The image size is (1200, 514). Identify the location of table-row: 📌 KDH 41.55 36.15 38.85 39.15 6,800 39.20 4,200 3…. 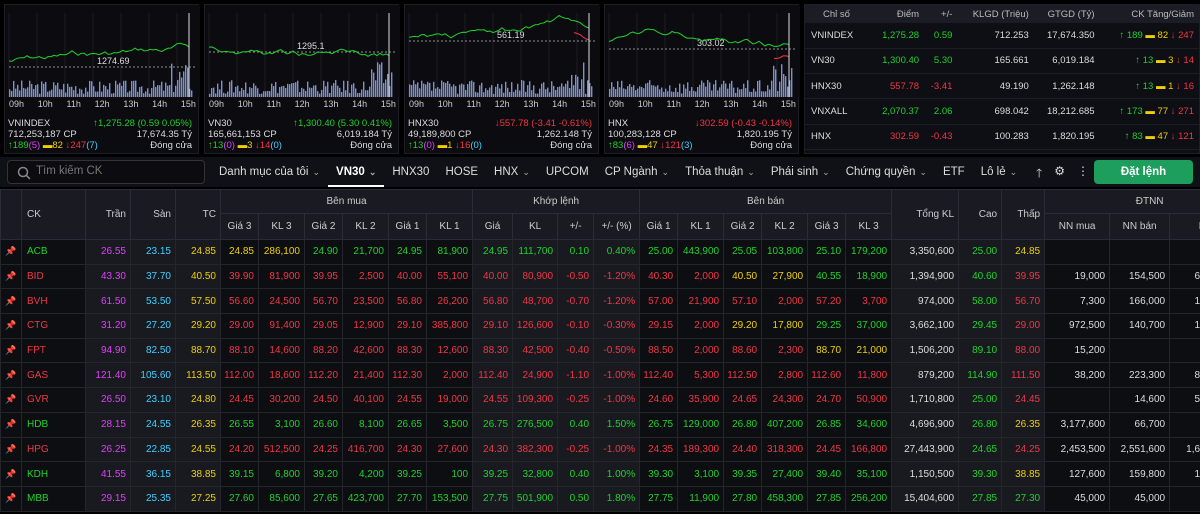
(600, 474).